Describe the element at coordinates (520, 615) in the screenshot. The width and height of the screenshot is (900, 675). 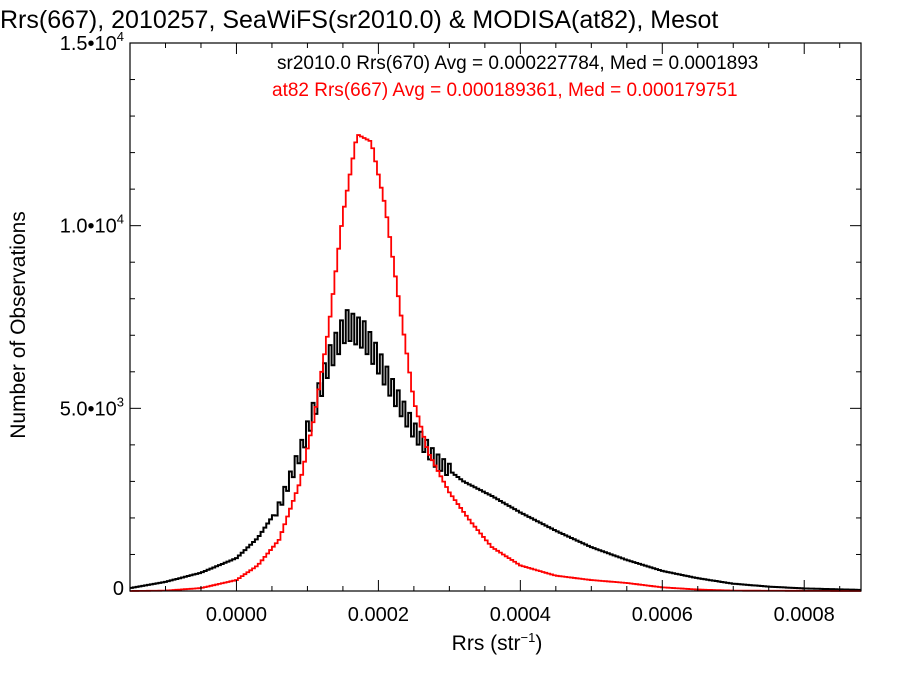
I see `x-tick-label: 0.0004` at that location.